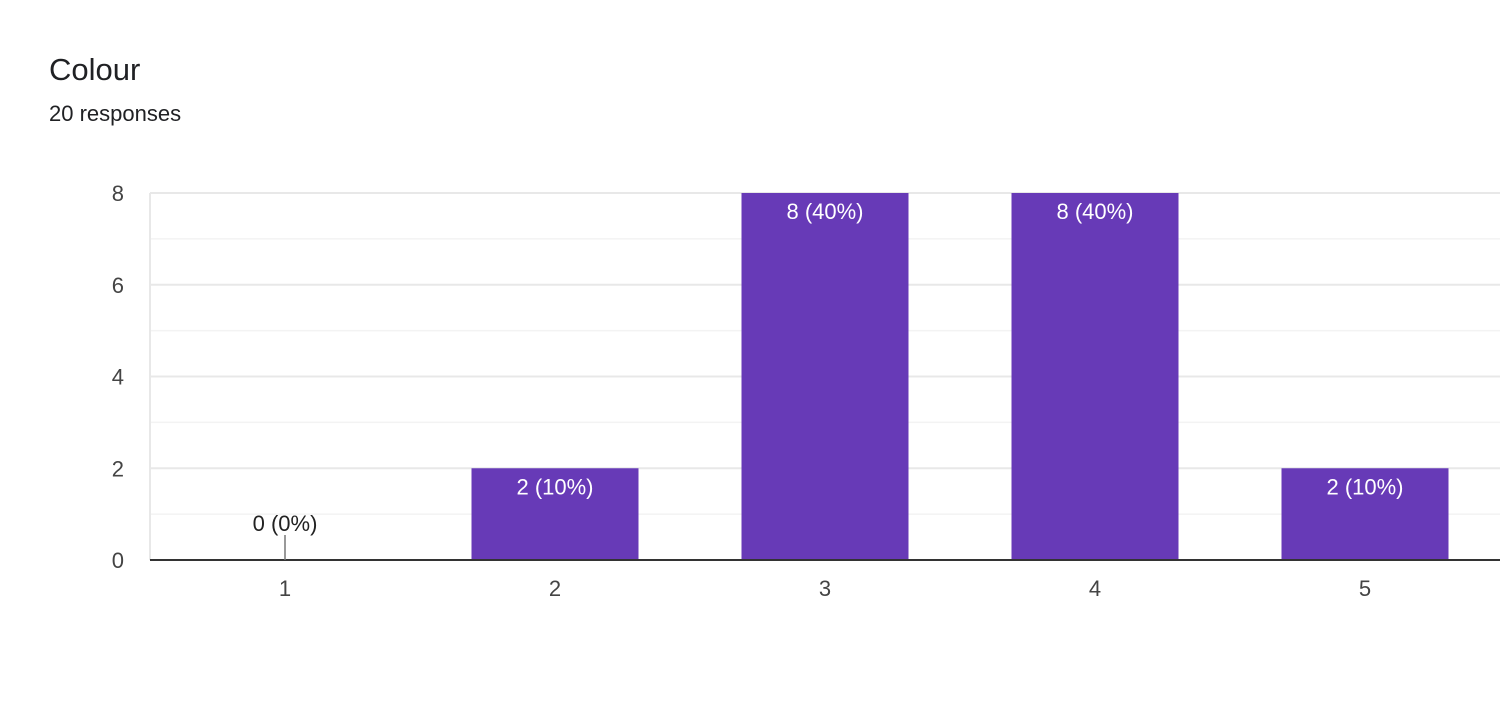  Describe the element at coordinates (285, 523) in the screenshot. I see `data-label: 0 (0%)` at that location.